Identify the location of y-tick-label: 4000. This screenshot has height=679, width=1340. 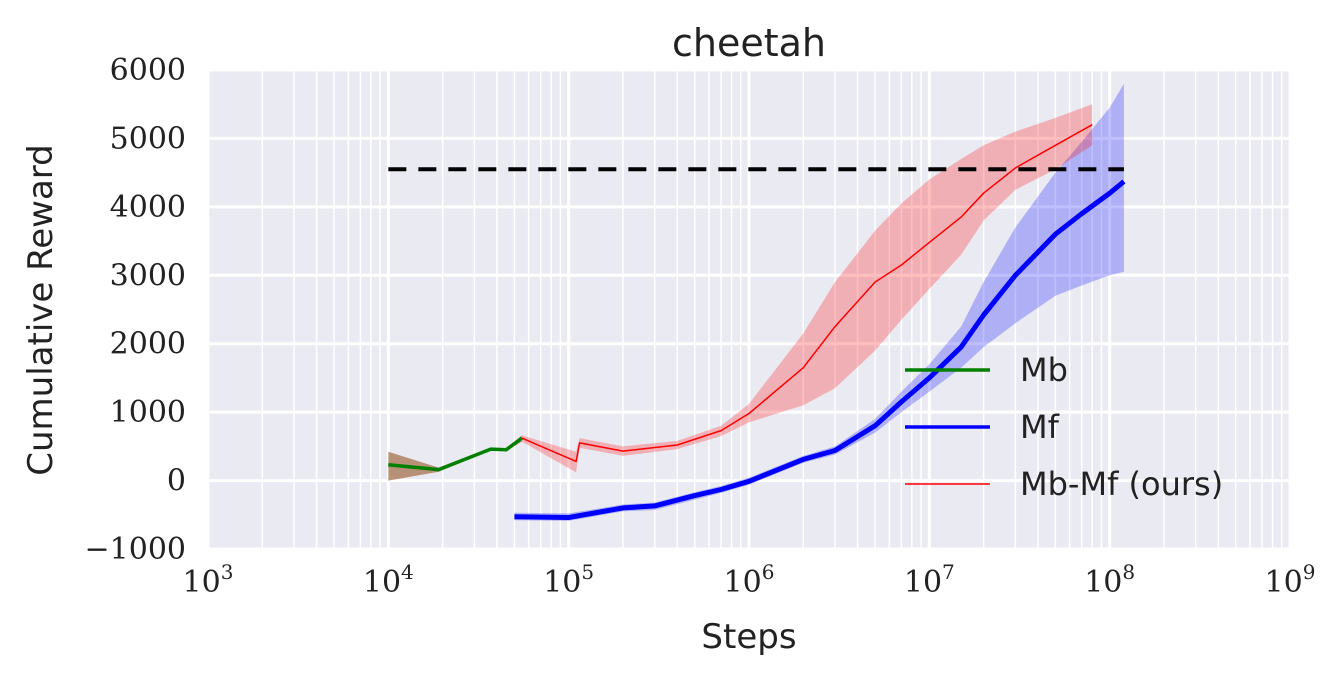
(148, 207).